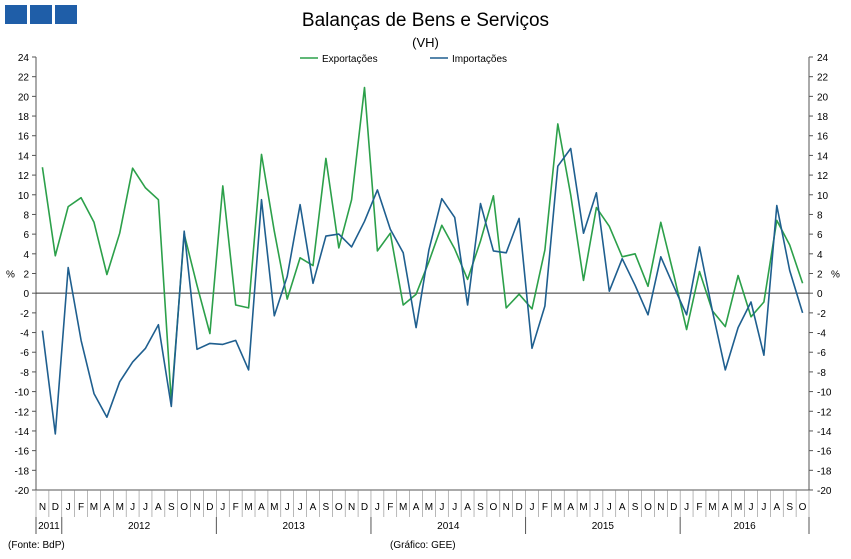  Describe the element at coordinates (824, 471) in the screenshot. I see `y-tick-label-right: -18` at that location.